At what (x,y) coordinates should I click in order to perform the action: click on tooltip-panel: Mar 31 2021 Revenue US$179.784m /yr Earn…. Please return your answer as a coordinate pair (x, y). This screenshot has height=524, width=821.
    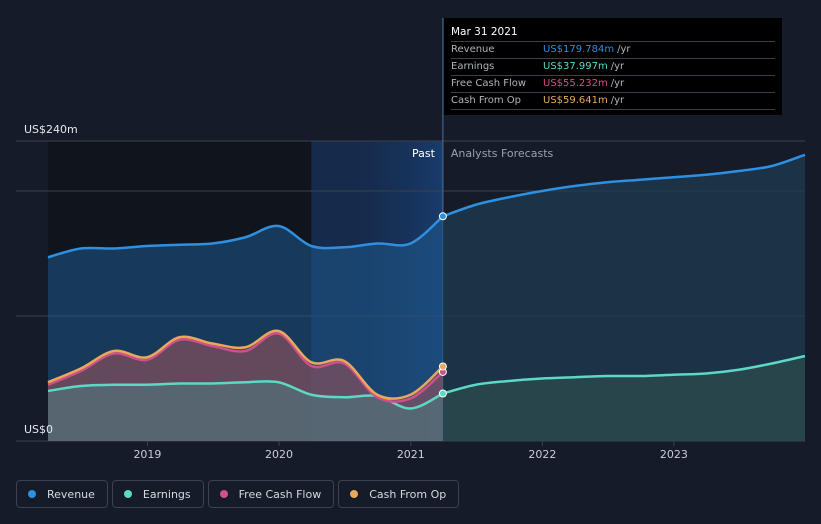
    Looking at the image, I should click on (613, 66).